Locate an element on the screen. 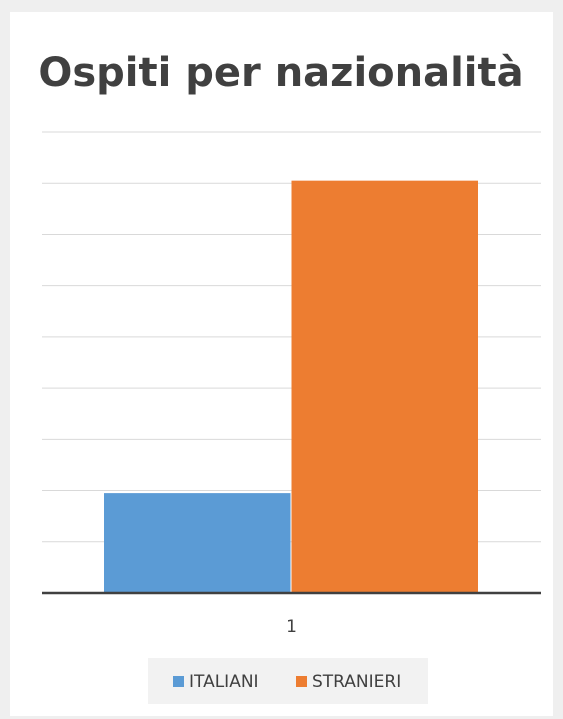 The height and width of the screenshot is (719, 563). legend-label: ITALIANI is located at coordinates (224, 682).